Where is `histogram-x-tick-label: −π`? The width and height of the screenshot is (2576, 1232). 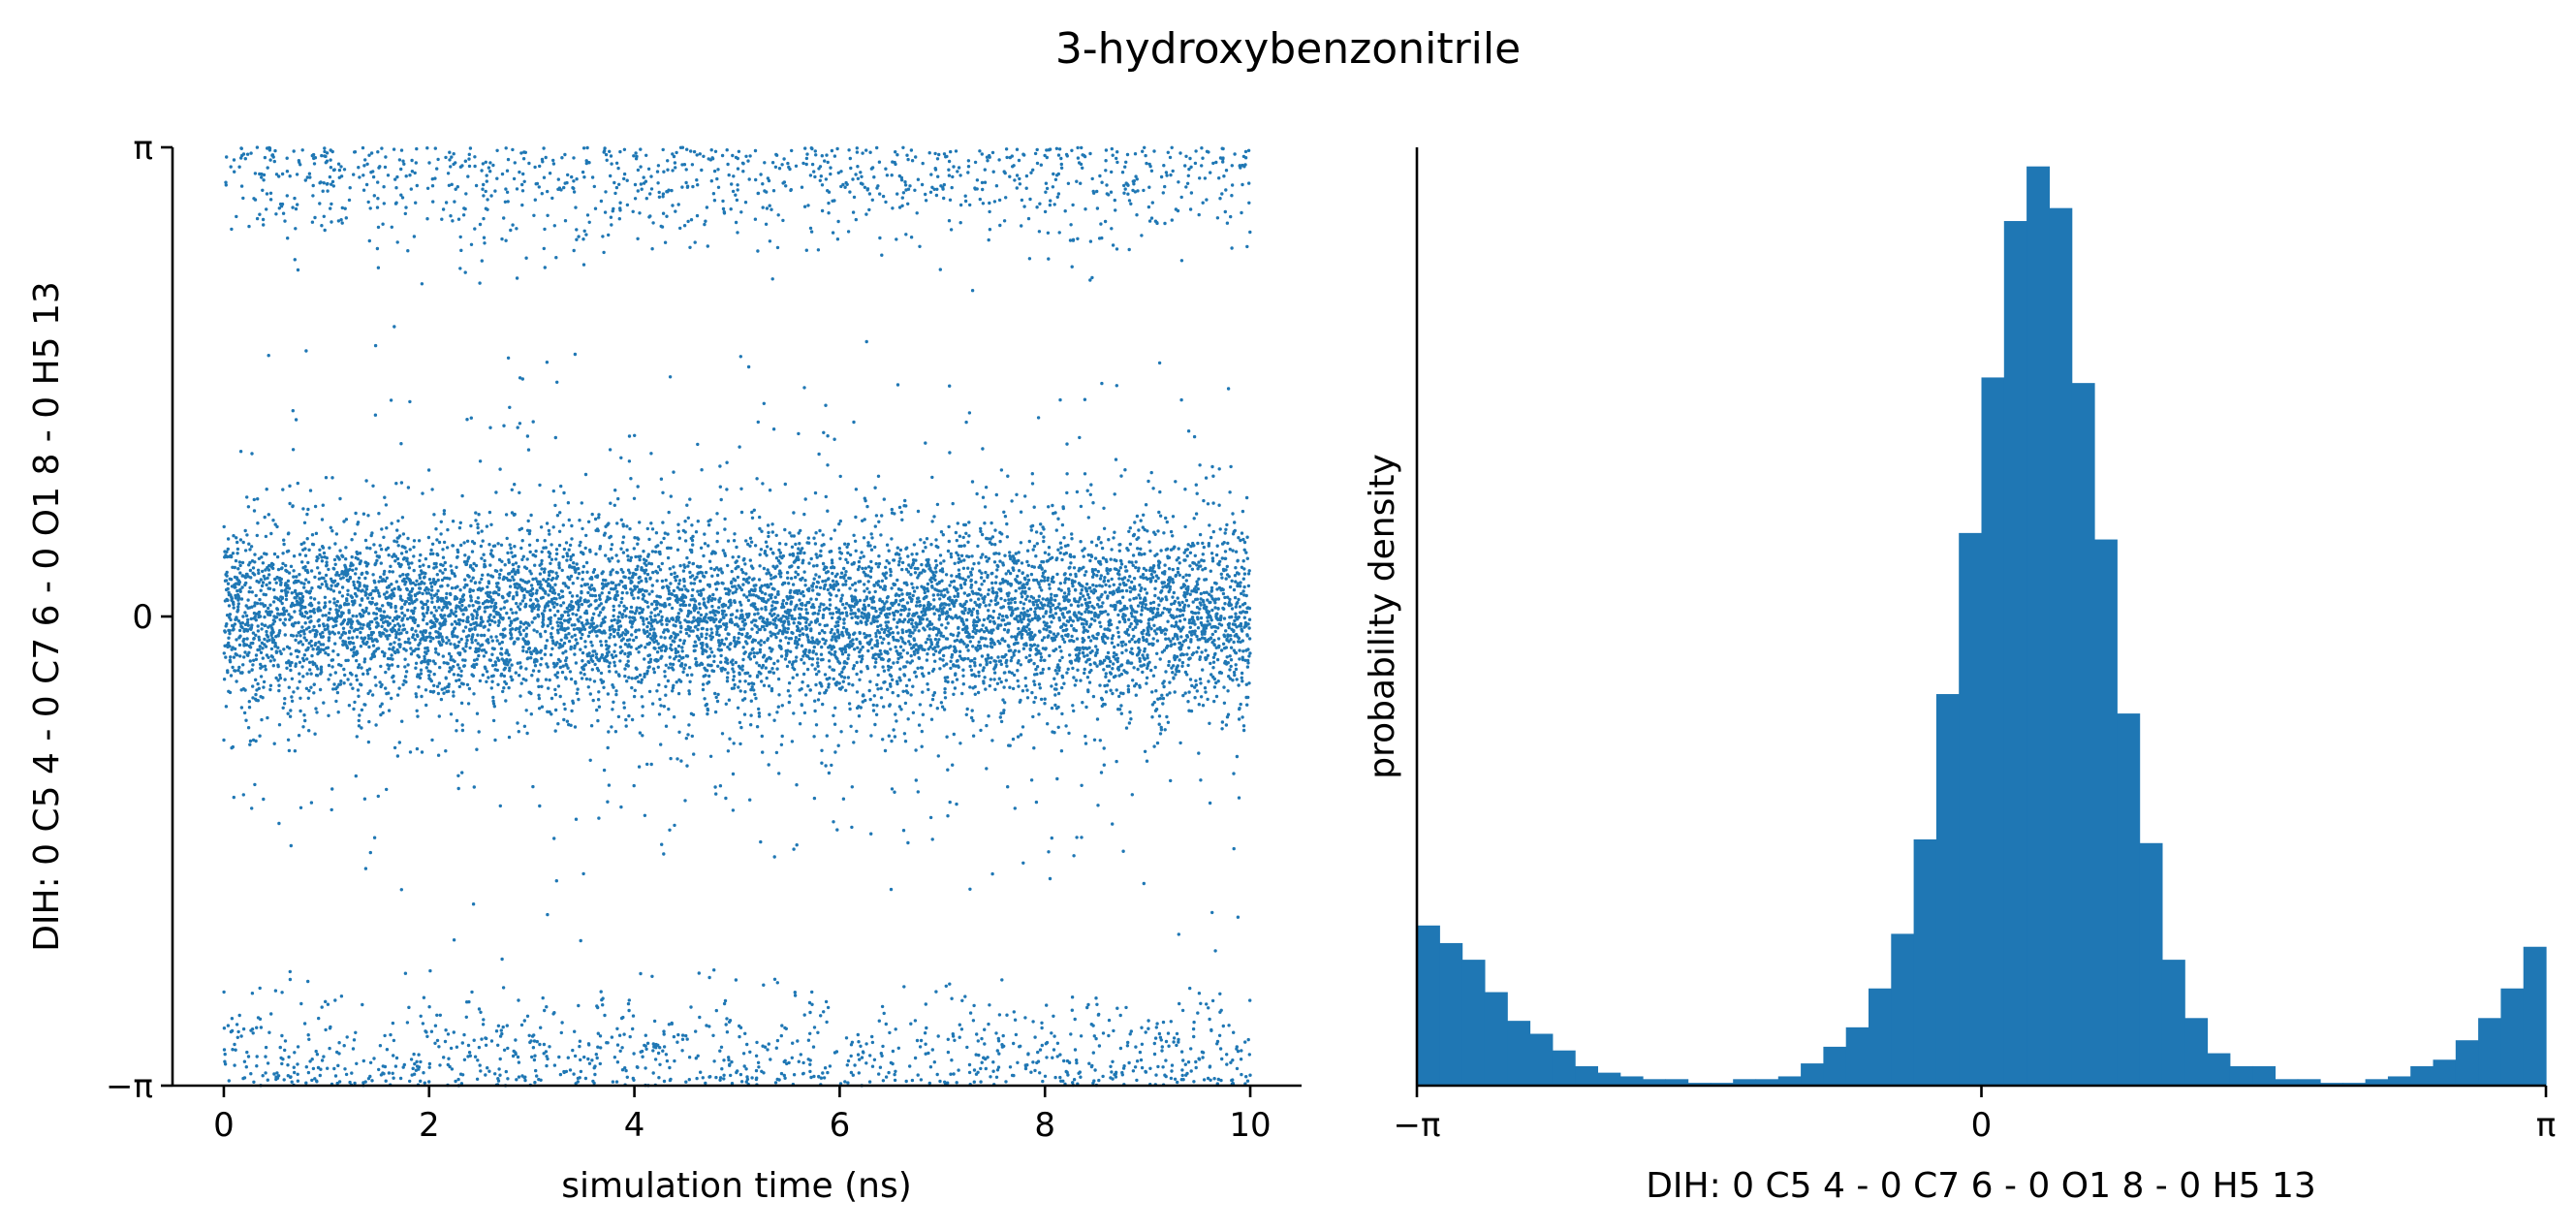
histogram-x-tick-label: −π is located at coordinates (1417, 1125).